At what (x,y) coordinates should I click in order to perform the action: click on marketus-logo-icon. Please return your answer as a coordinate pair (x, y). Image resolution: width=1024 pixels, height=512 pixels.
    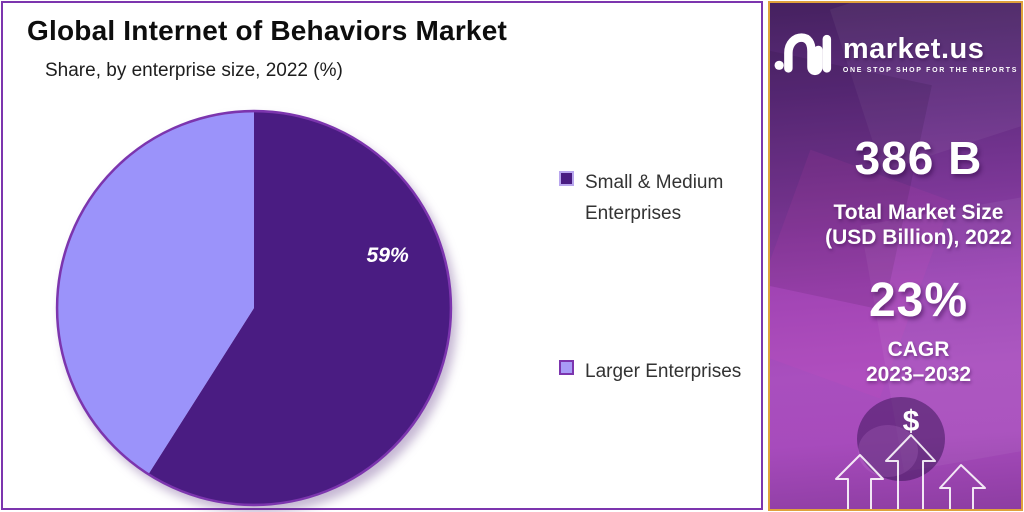
    Looking at the image, I should click on (802, 54).